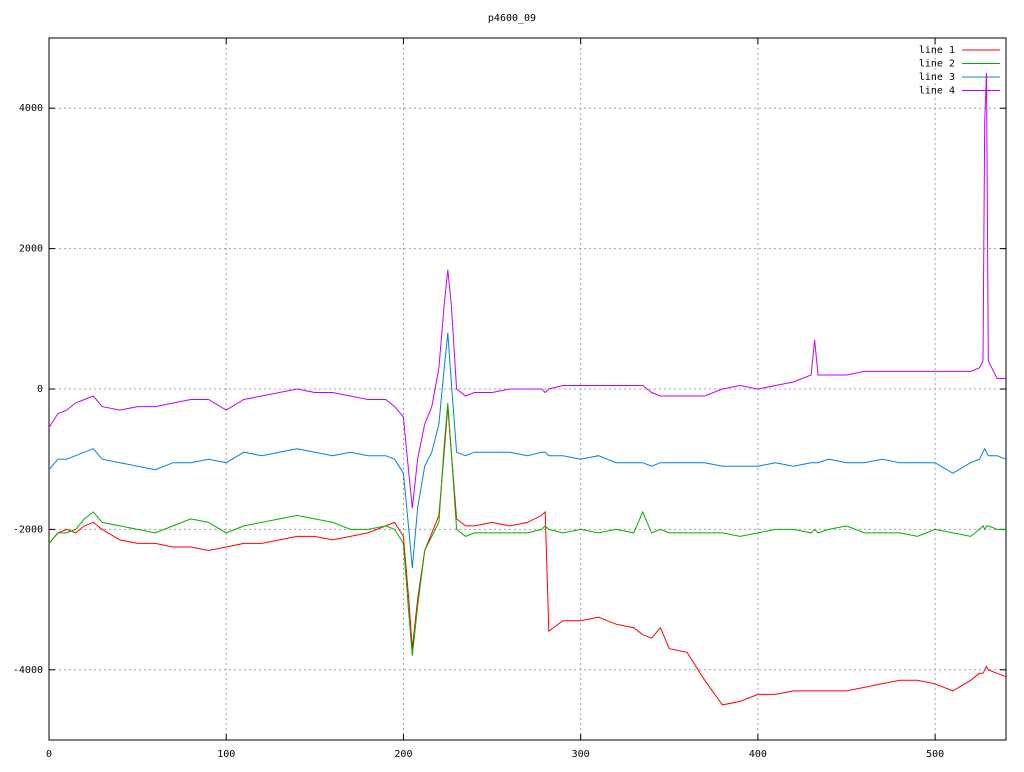  What do you see at coordinates (937, 91) in the screenshot?
I see `legend-label: line 4` at bounding box center [937, 91].